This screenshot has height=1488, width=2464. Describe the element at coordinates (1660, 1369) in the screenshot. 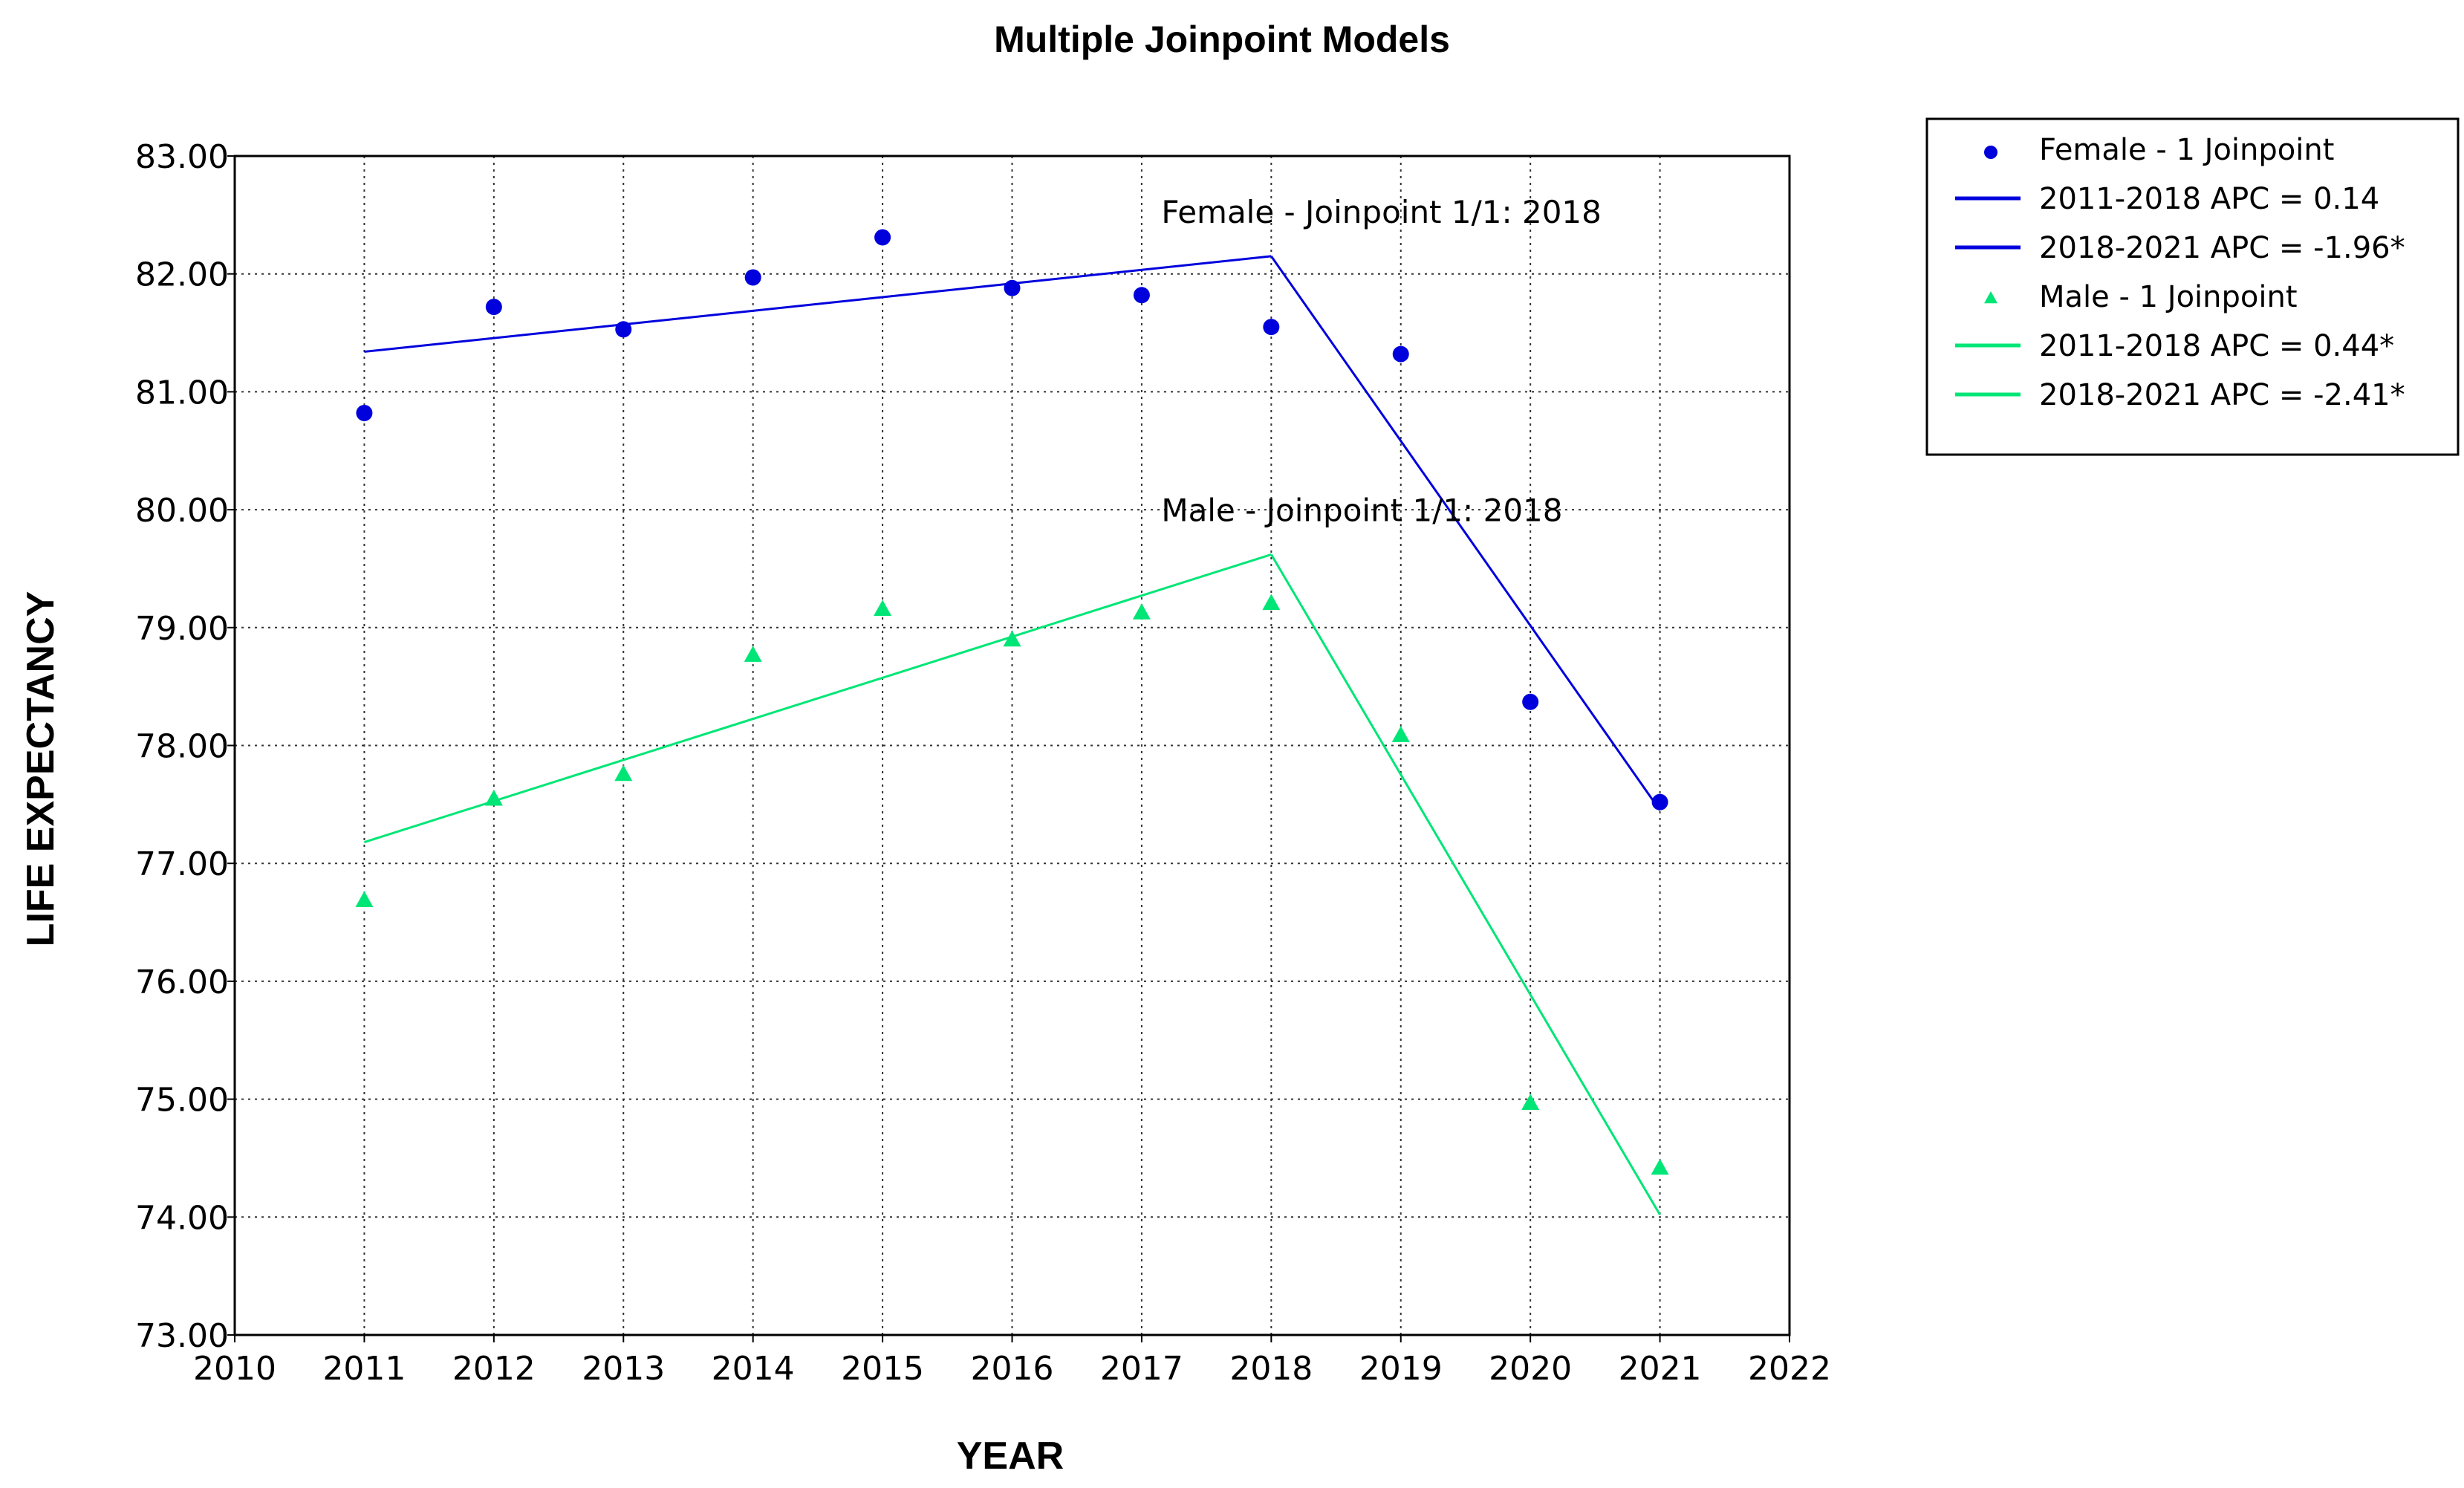

I see `x-tick-label: 2021` at that location.